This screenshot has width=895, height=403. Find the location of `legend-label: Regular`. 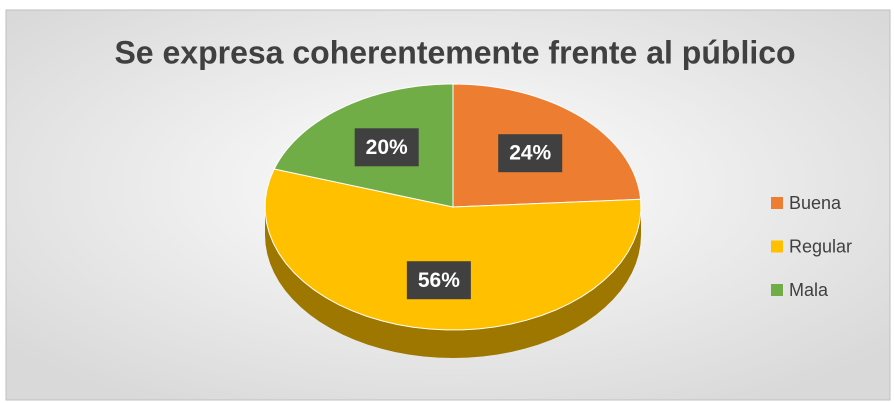

legend-label: Regular is located at coordinates (820, 246).